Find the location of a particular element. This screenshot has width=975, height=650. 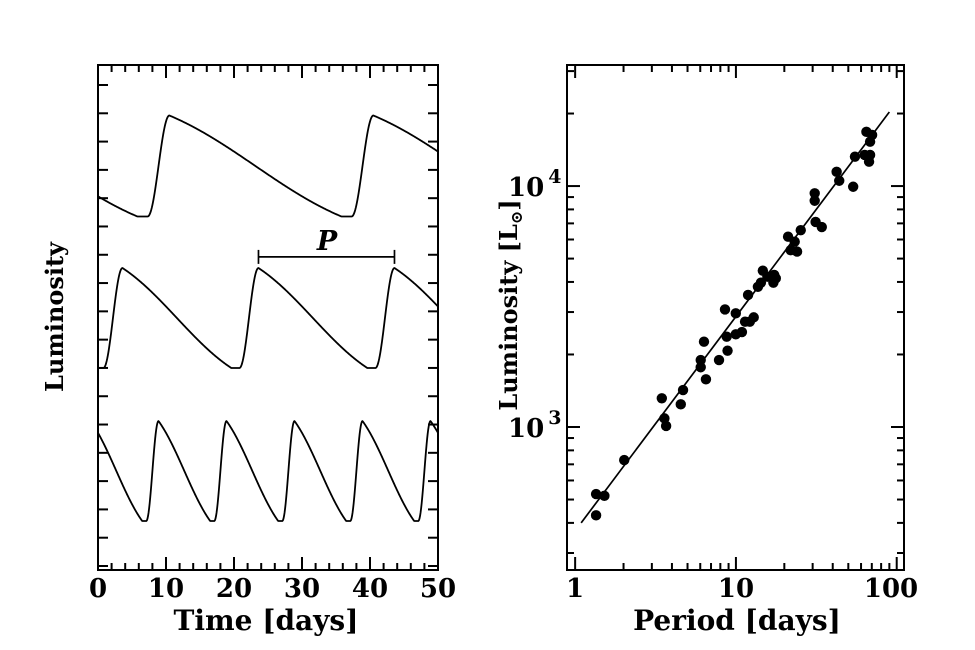

x-tick-label: 0 is located at coordinates (98, 589).